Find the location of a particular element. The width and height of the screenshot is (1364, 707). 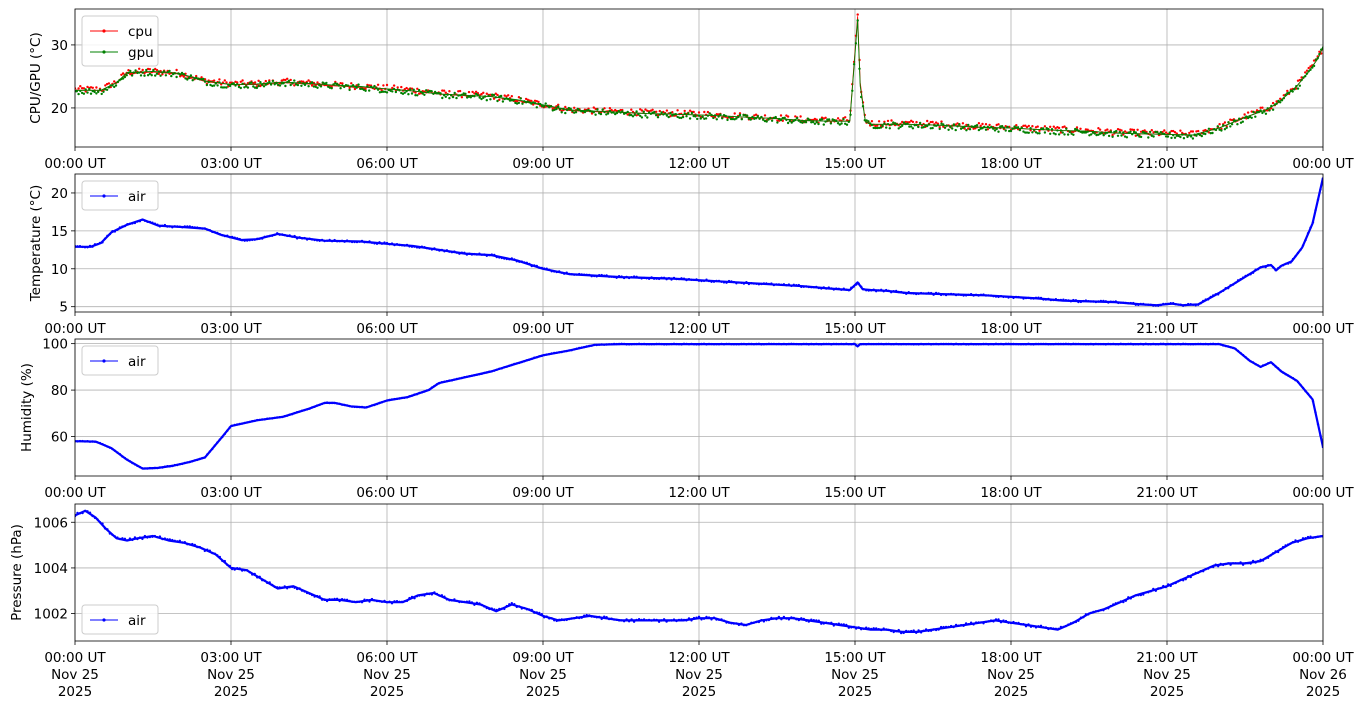

x-tick-label: 09:00 UT is located at coordinates (543, 164).